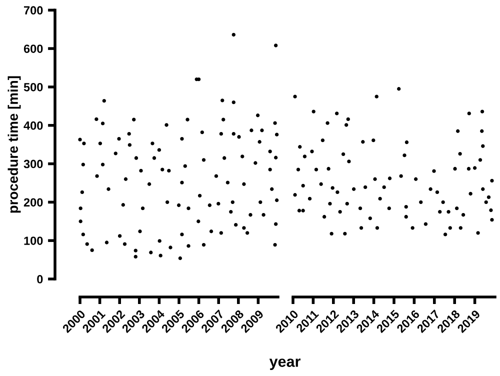 This screenshot has width=500, height=376. Describe the element at coordinates (33, 240) in the screenshot. I see `y-tick-label: 100` at that location.